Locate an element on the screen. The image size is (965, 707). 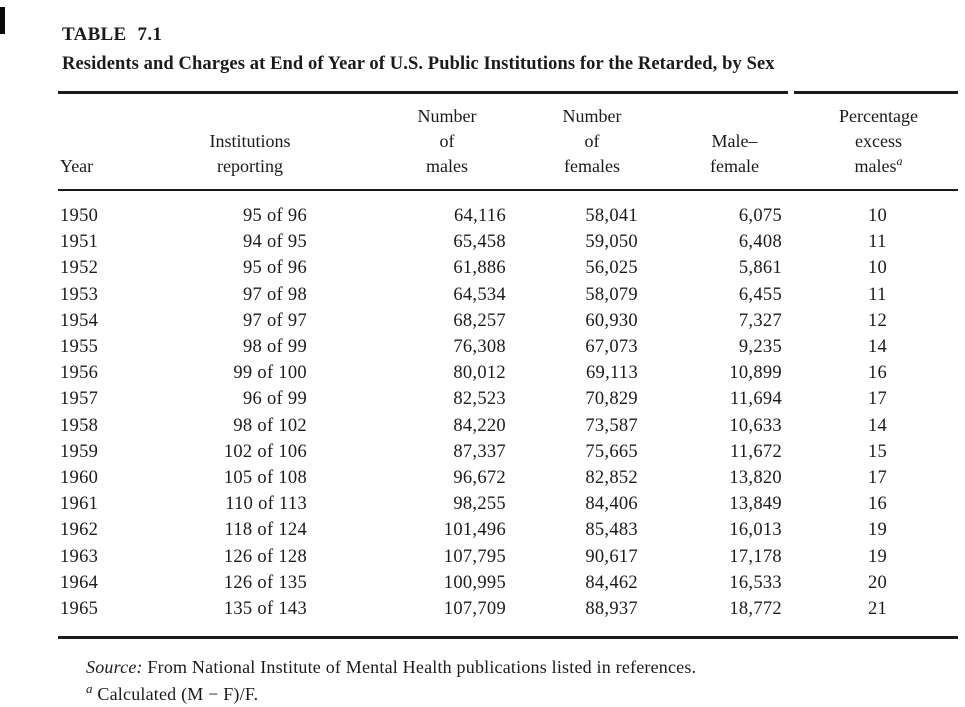
table-cell: 68,257 is located at coordinates (479, 320).